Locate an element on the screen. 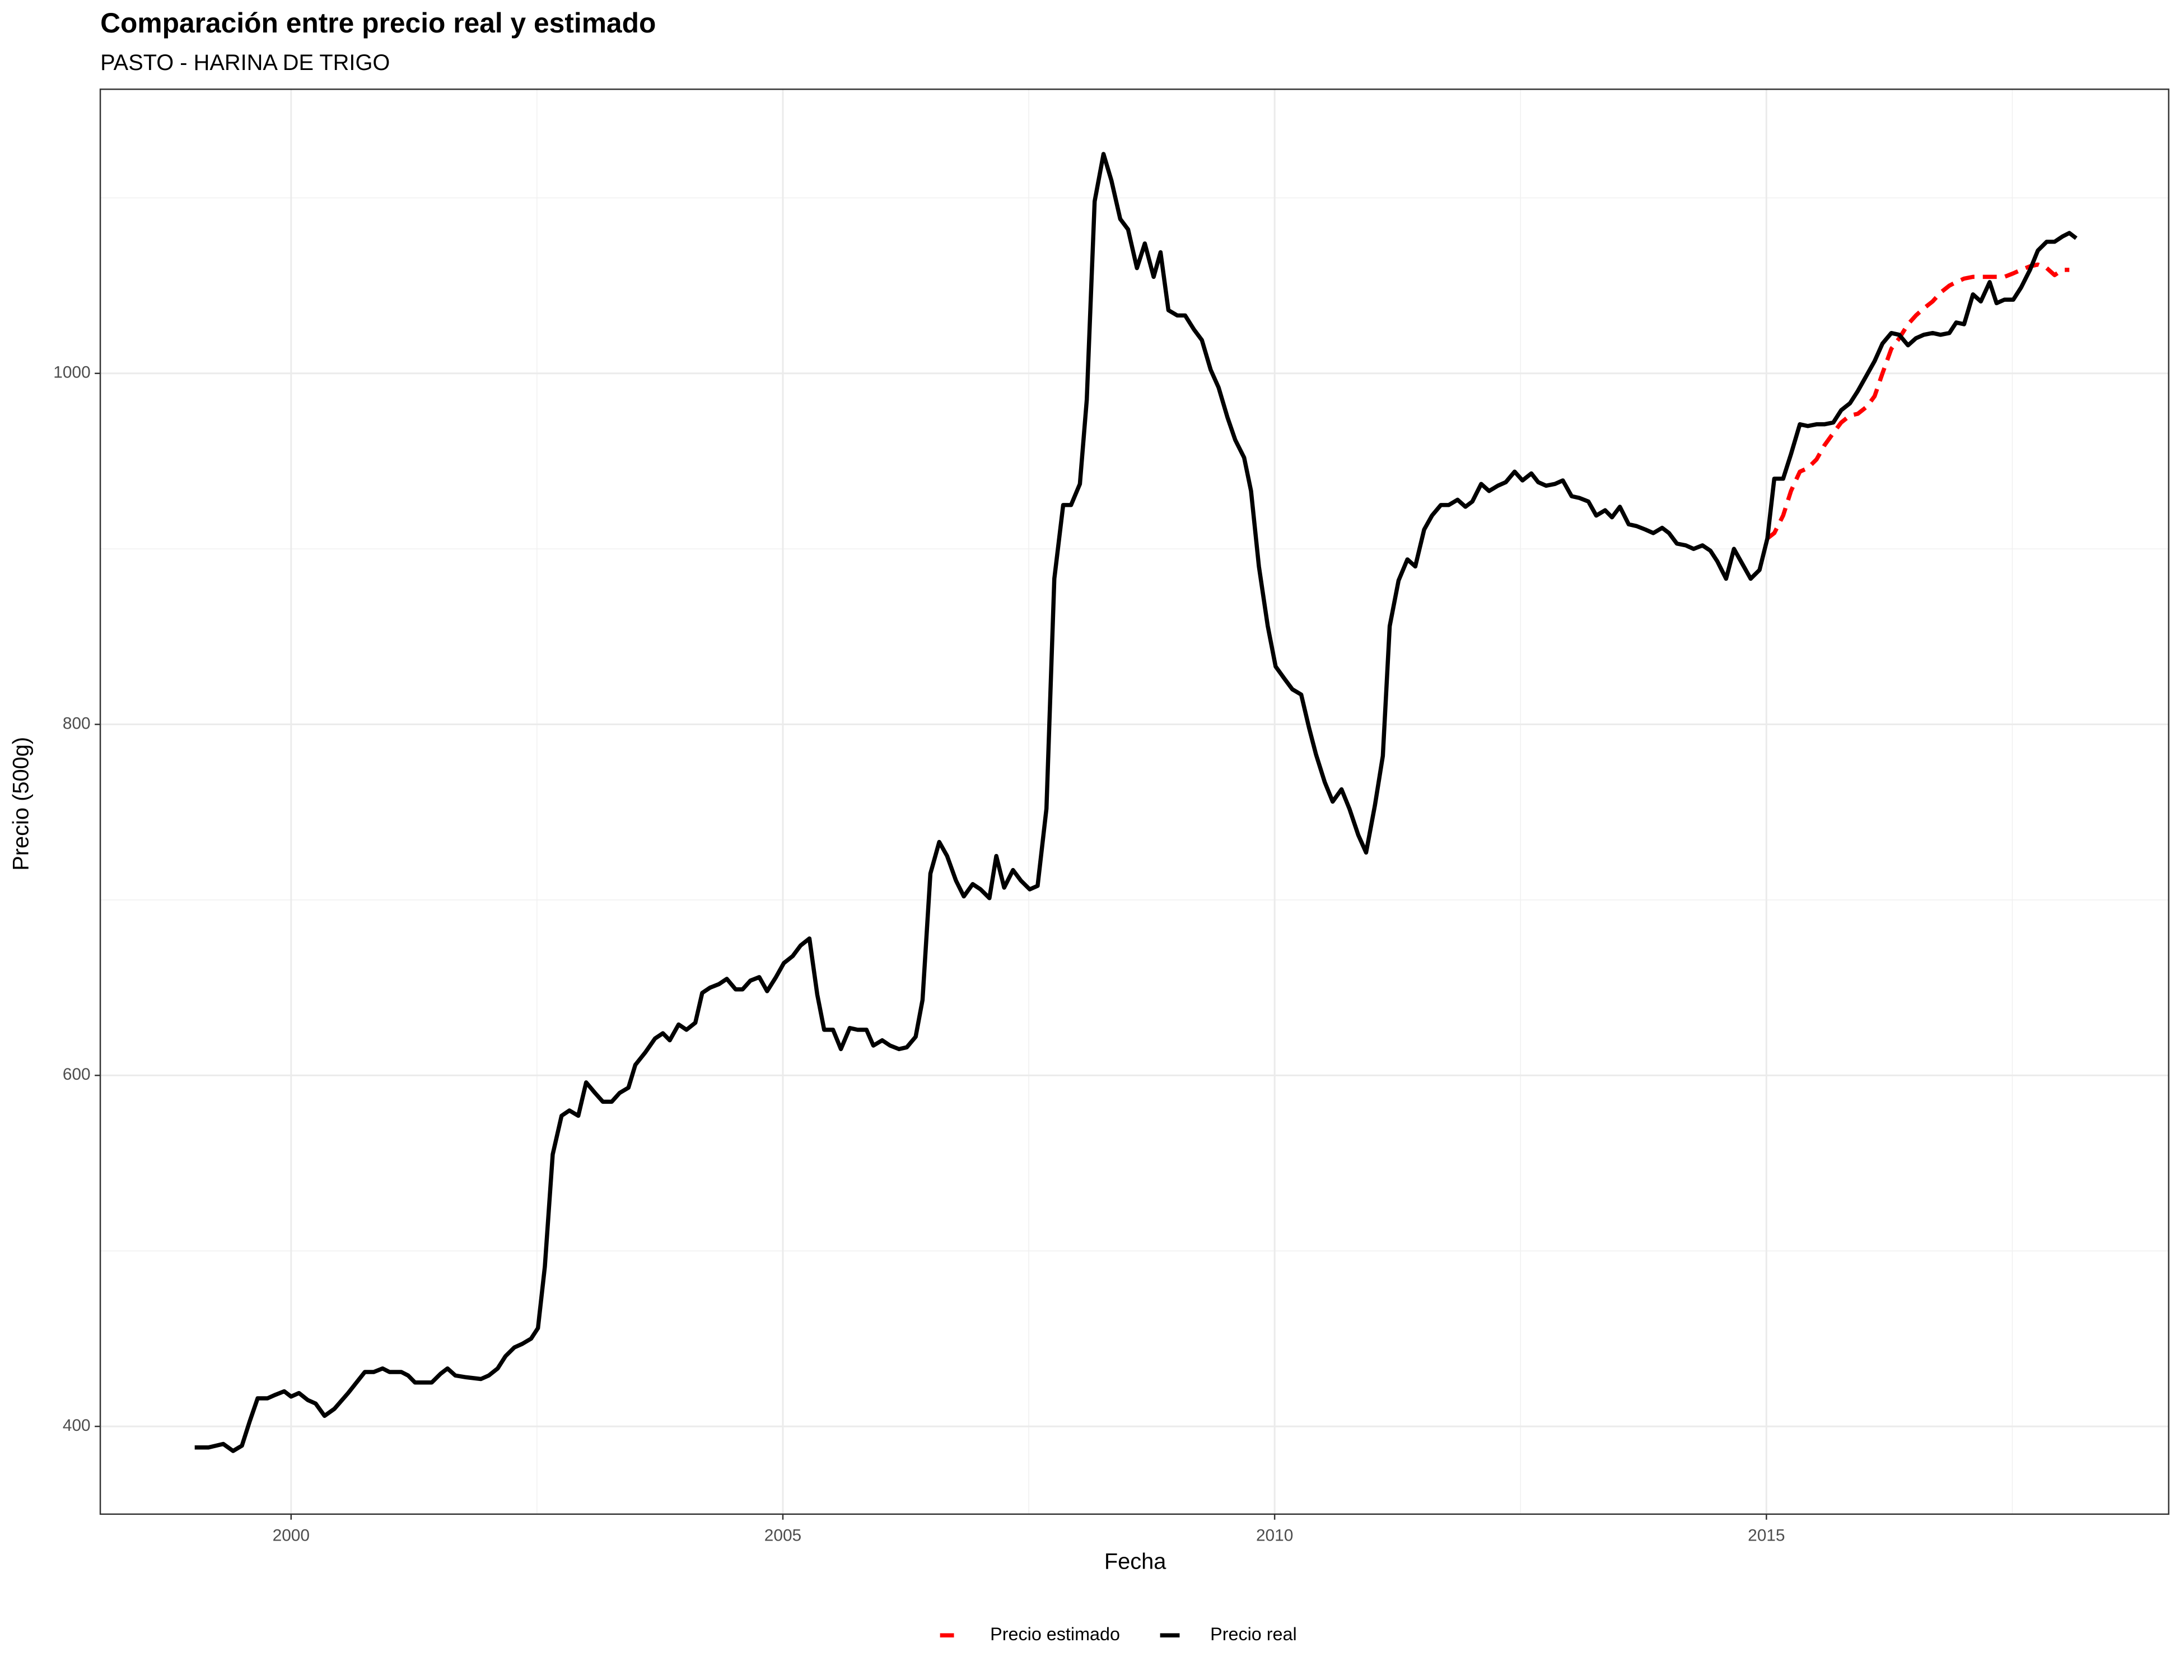 This screenshot has width=2184, height=1680. x-tick-label: 2010 is located at coordinates (1275, 1535).